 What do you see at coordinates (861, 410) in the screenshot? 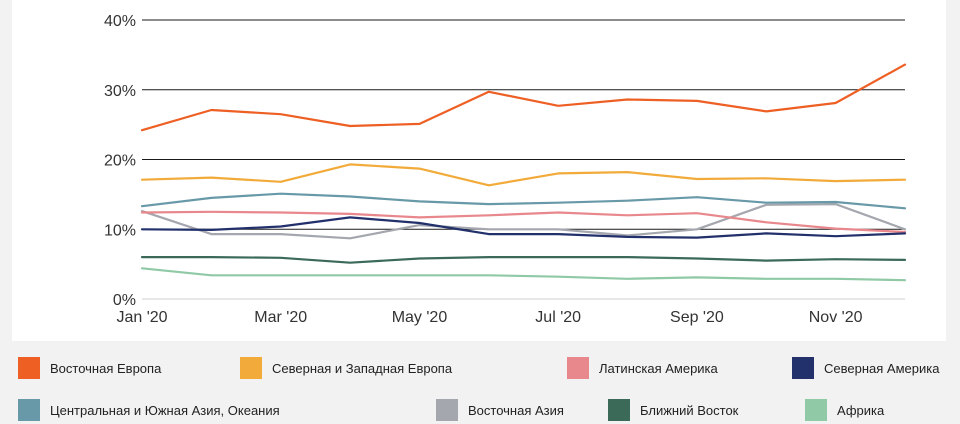
I see `legend-label: Африка` at bounding box center [861, 410].